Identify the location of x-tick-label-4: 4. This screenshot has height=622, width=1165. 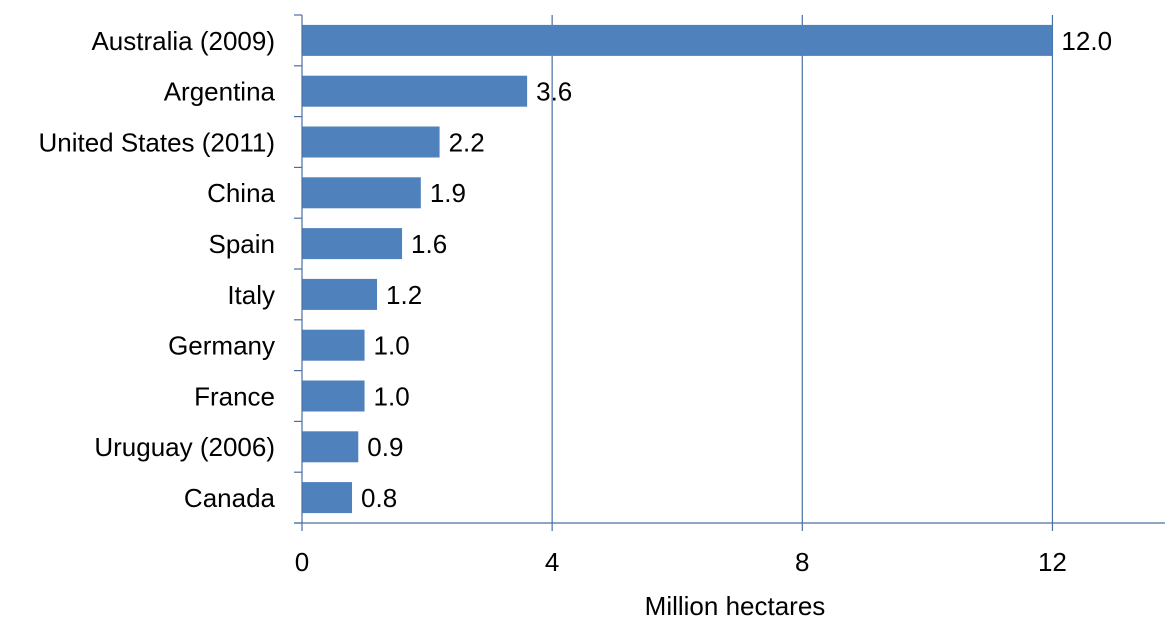
(552, 562).